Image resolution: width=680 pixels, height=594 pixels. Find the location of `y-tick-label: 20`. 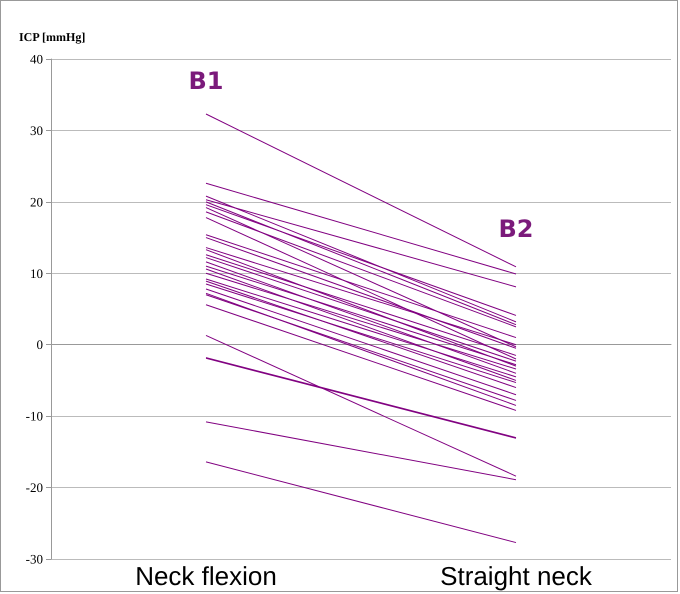

y-tick-label: 20 is located at coordinates (36, 202).